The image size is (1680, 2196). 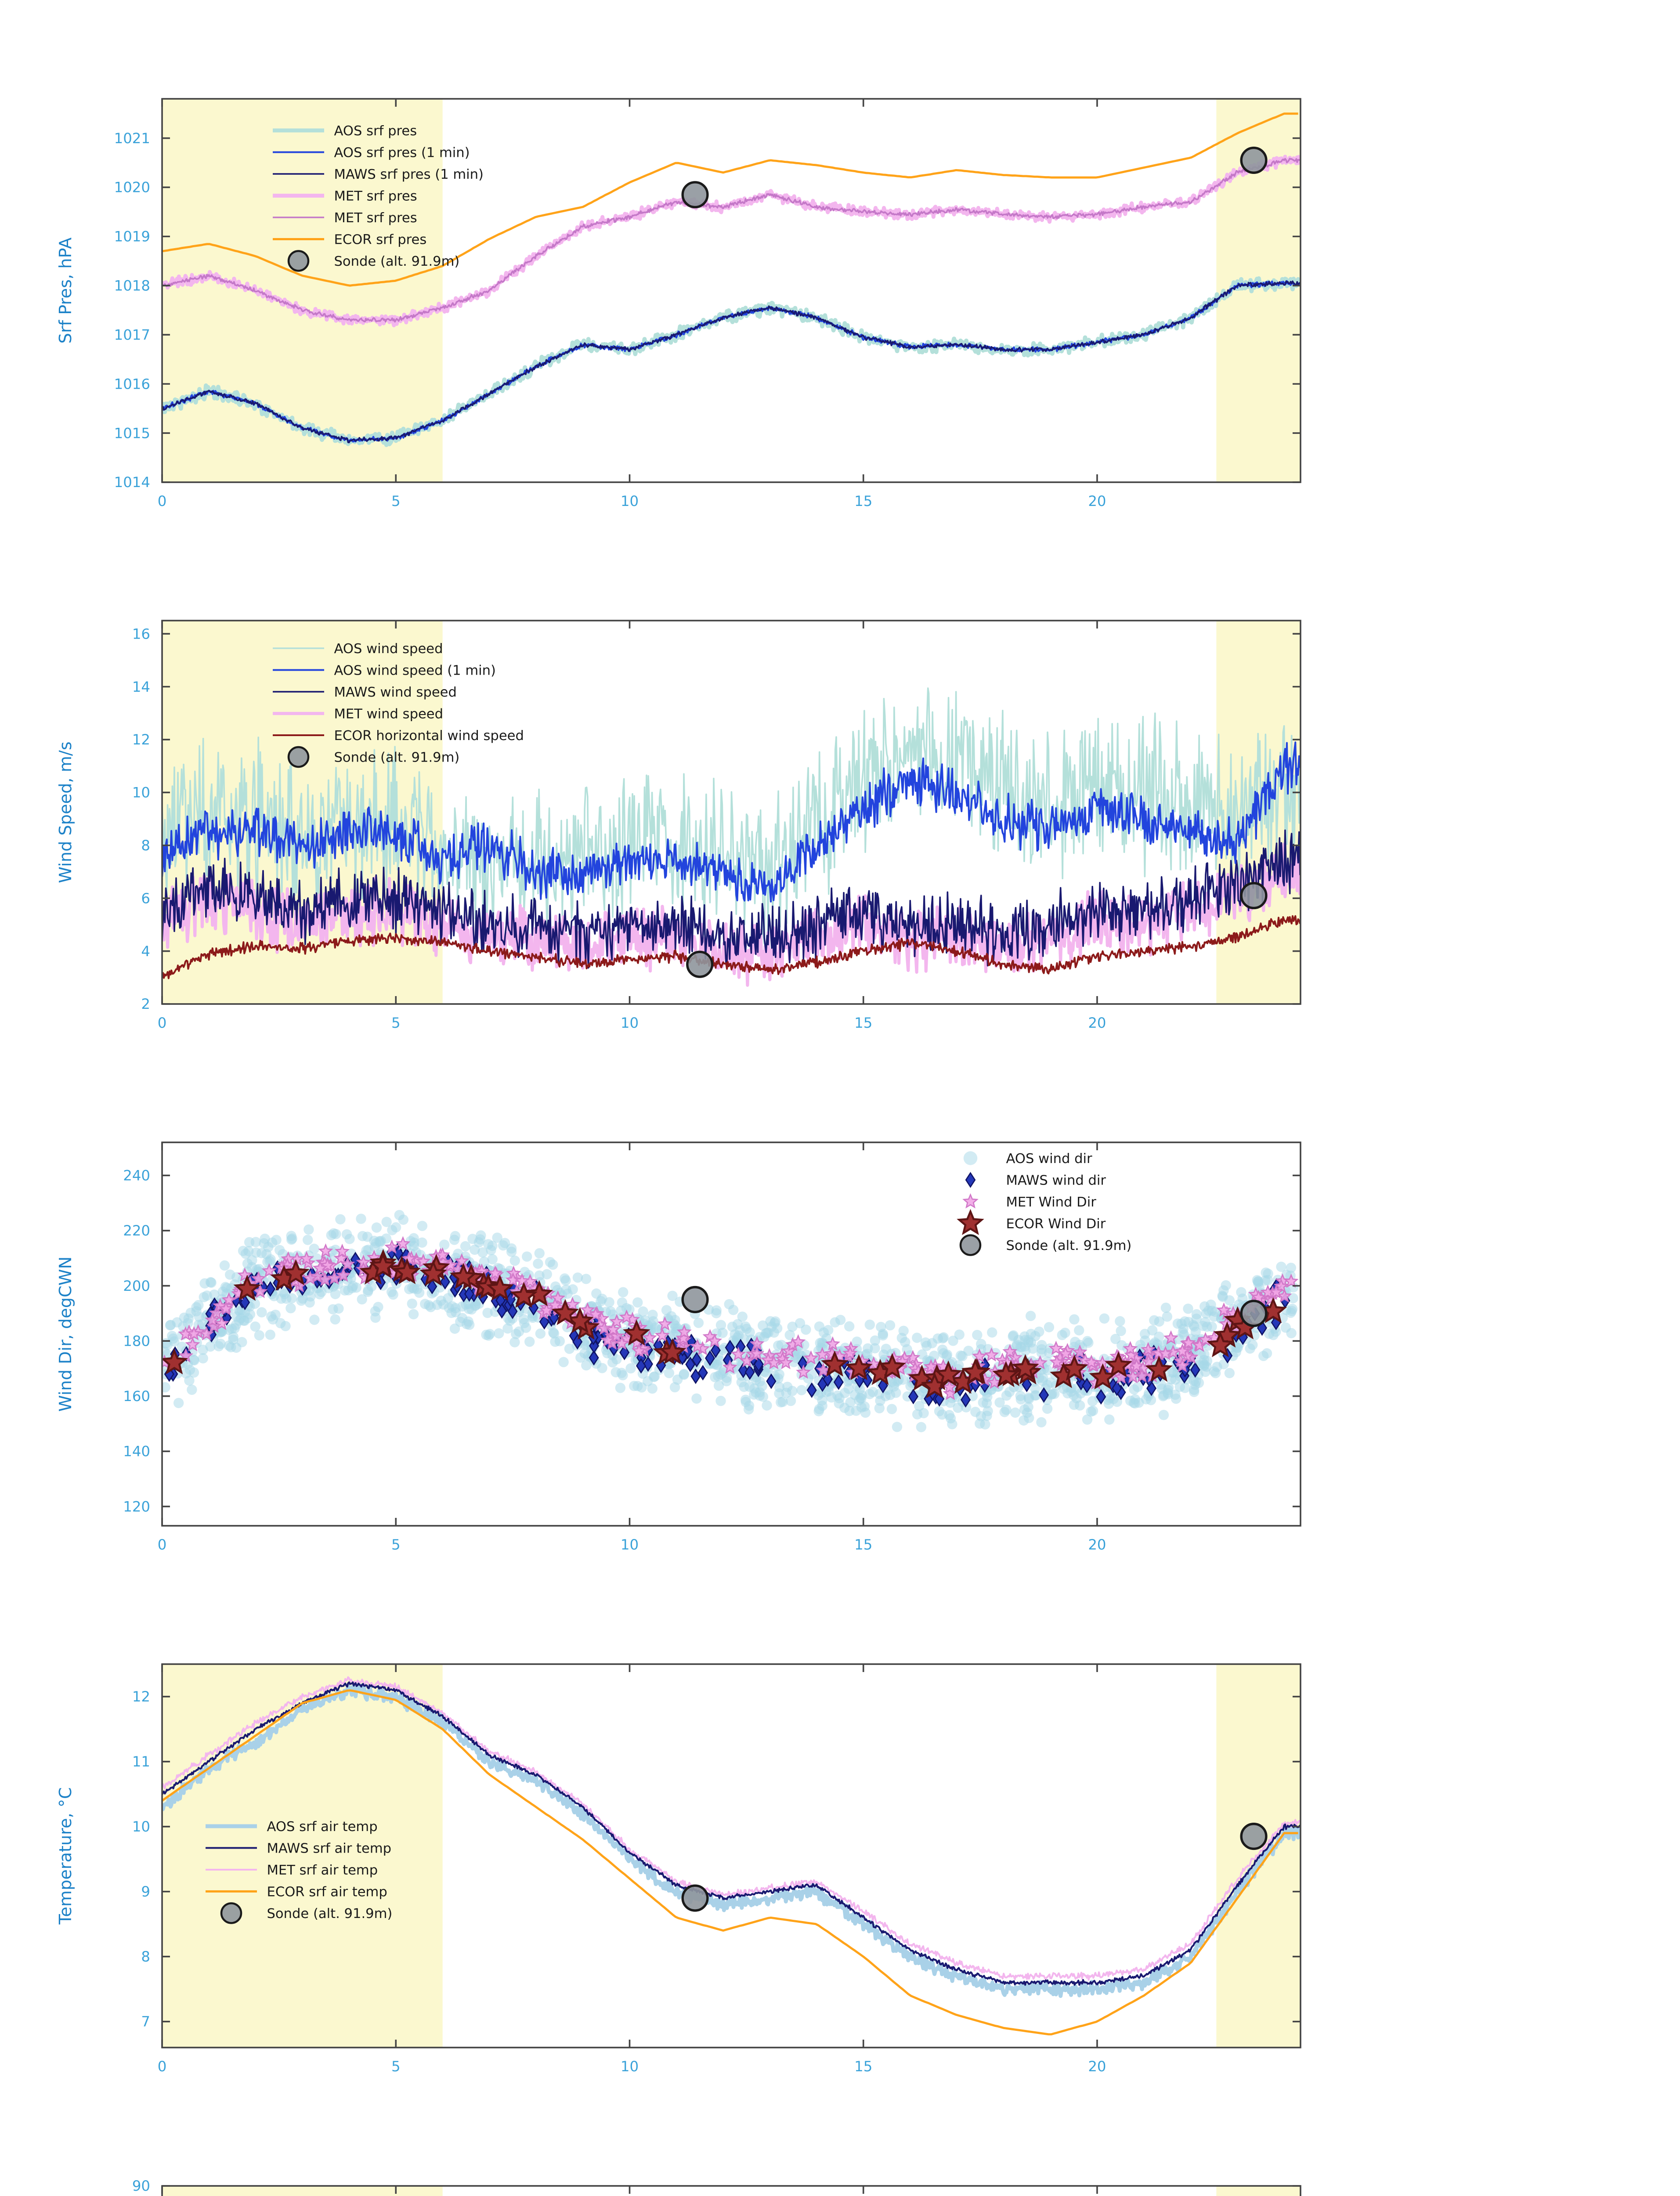 I want to click on y-tick-label: 12, so click(x=141, y=739).